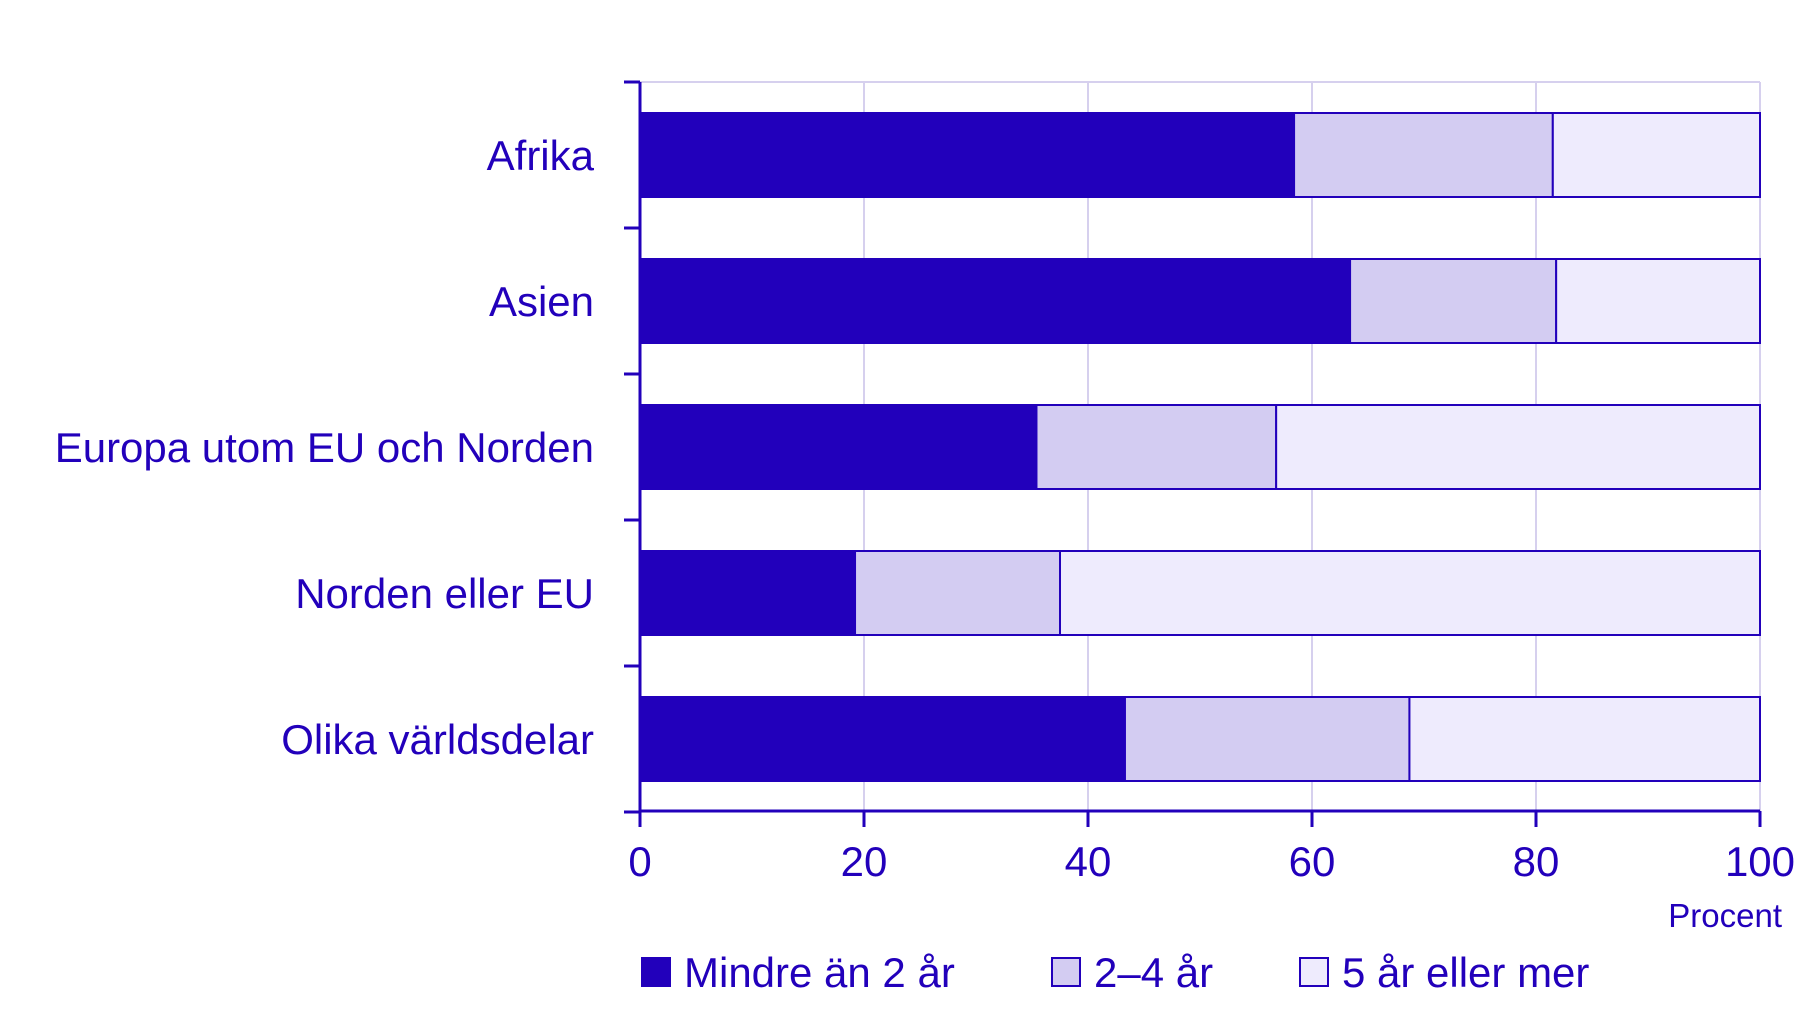 Image resolution: width=1819 pixels, height=1013 pixels. What do you see at coordinates (1153, 972) in the screenshot?
I see `legend-label-1: 2–4 år` at bounding box center [1153, 972].